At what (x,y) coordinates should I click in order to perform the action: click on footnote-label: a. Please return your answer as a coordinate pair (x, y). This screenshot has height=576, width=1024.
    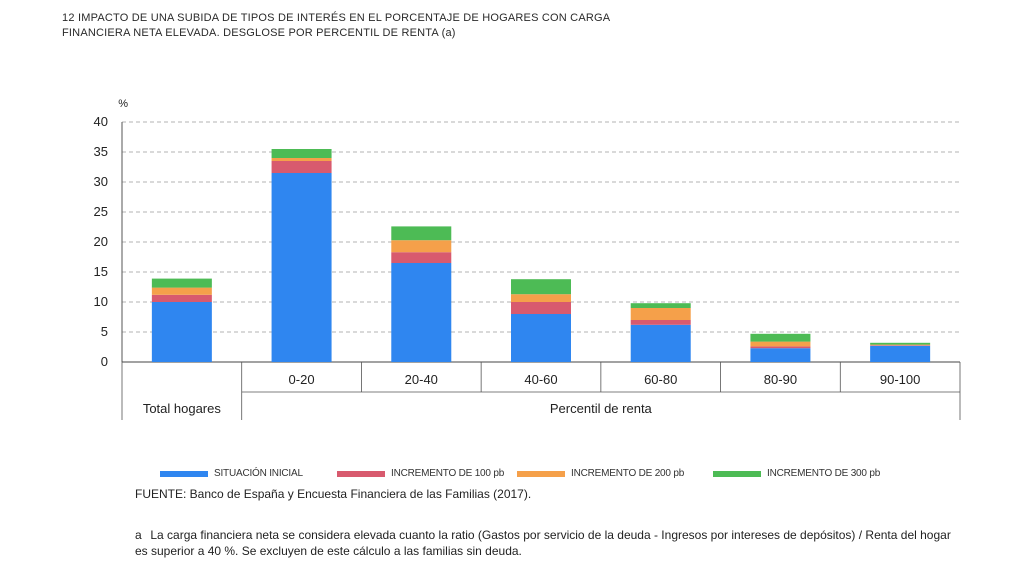
    Looking at the image, I should click on (138, 535).